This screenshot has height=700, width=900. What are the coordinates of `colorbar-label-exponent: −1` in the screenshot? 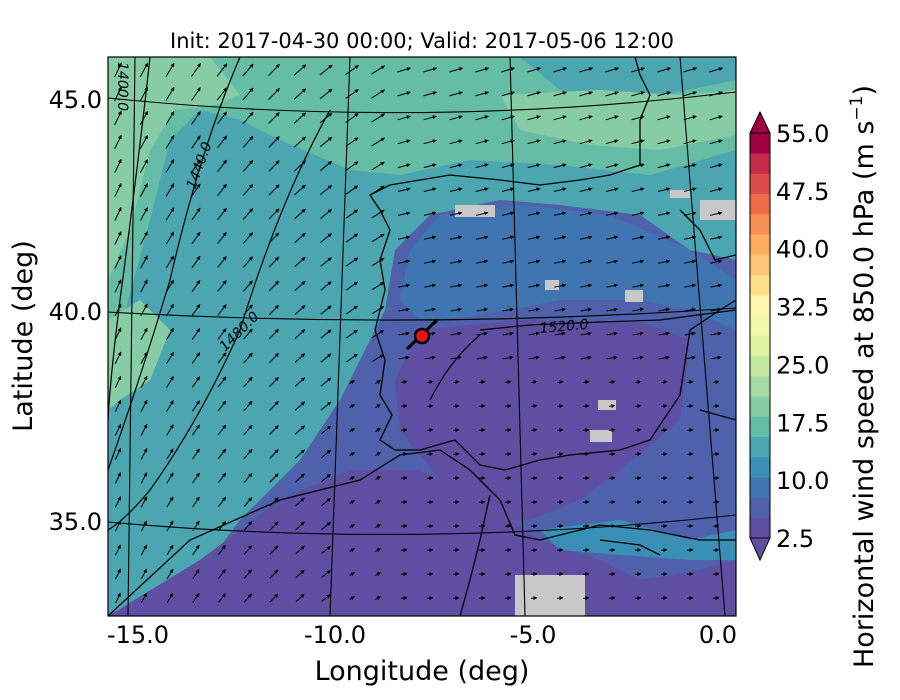 It's located at (857, 108).